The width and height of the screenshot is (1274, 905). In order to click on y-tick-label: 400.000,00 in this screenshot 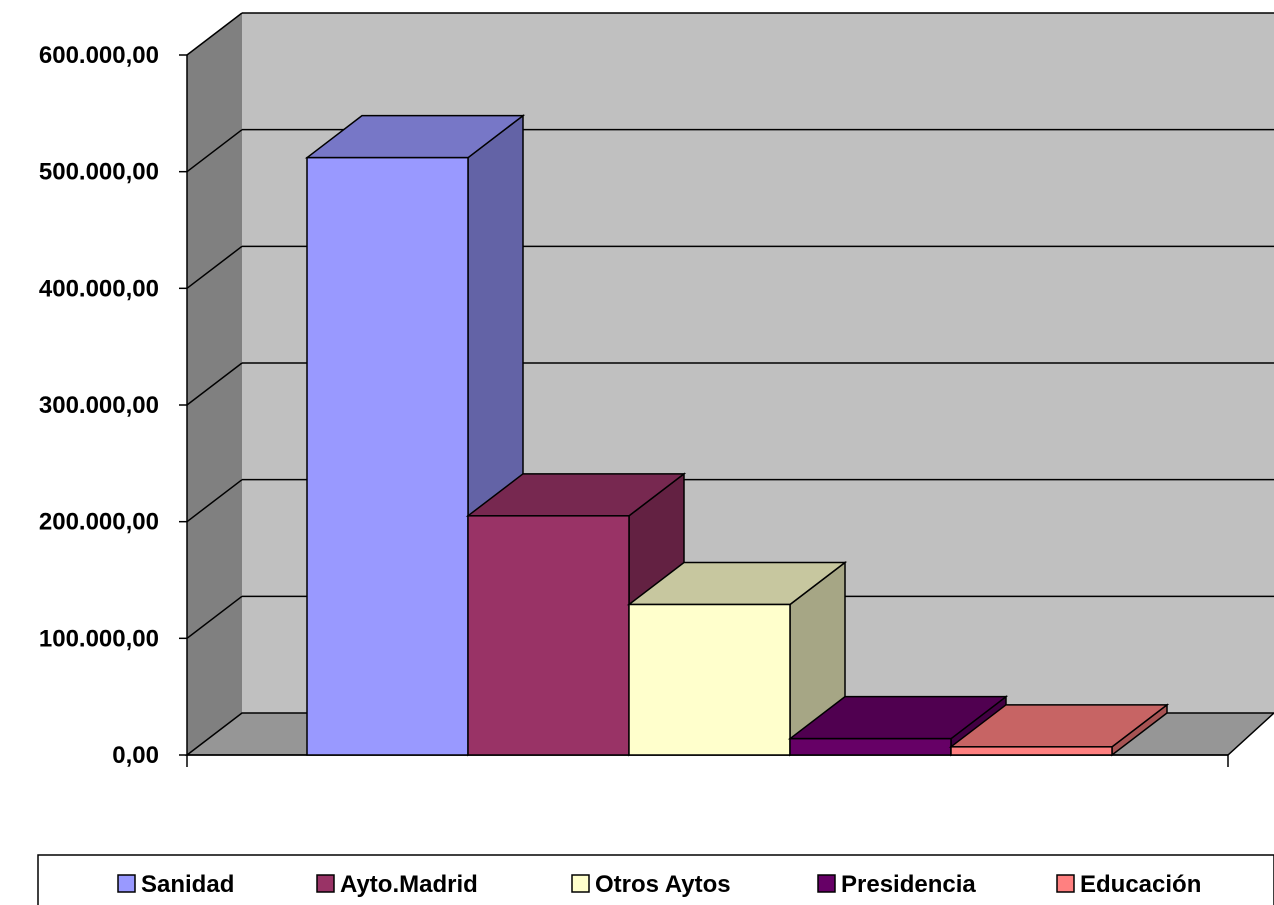, I will do `click(99, 288)`.